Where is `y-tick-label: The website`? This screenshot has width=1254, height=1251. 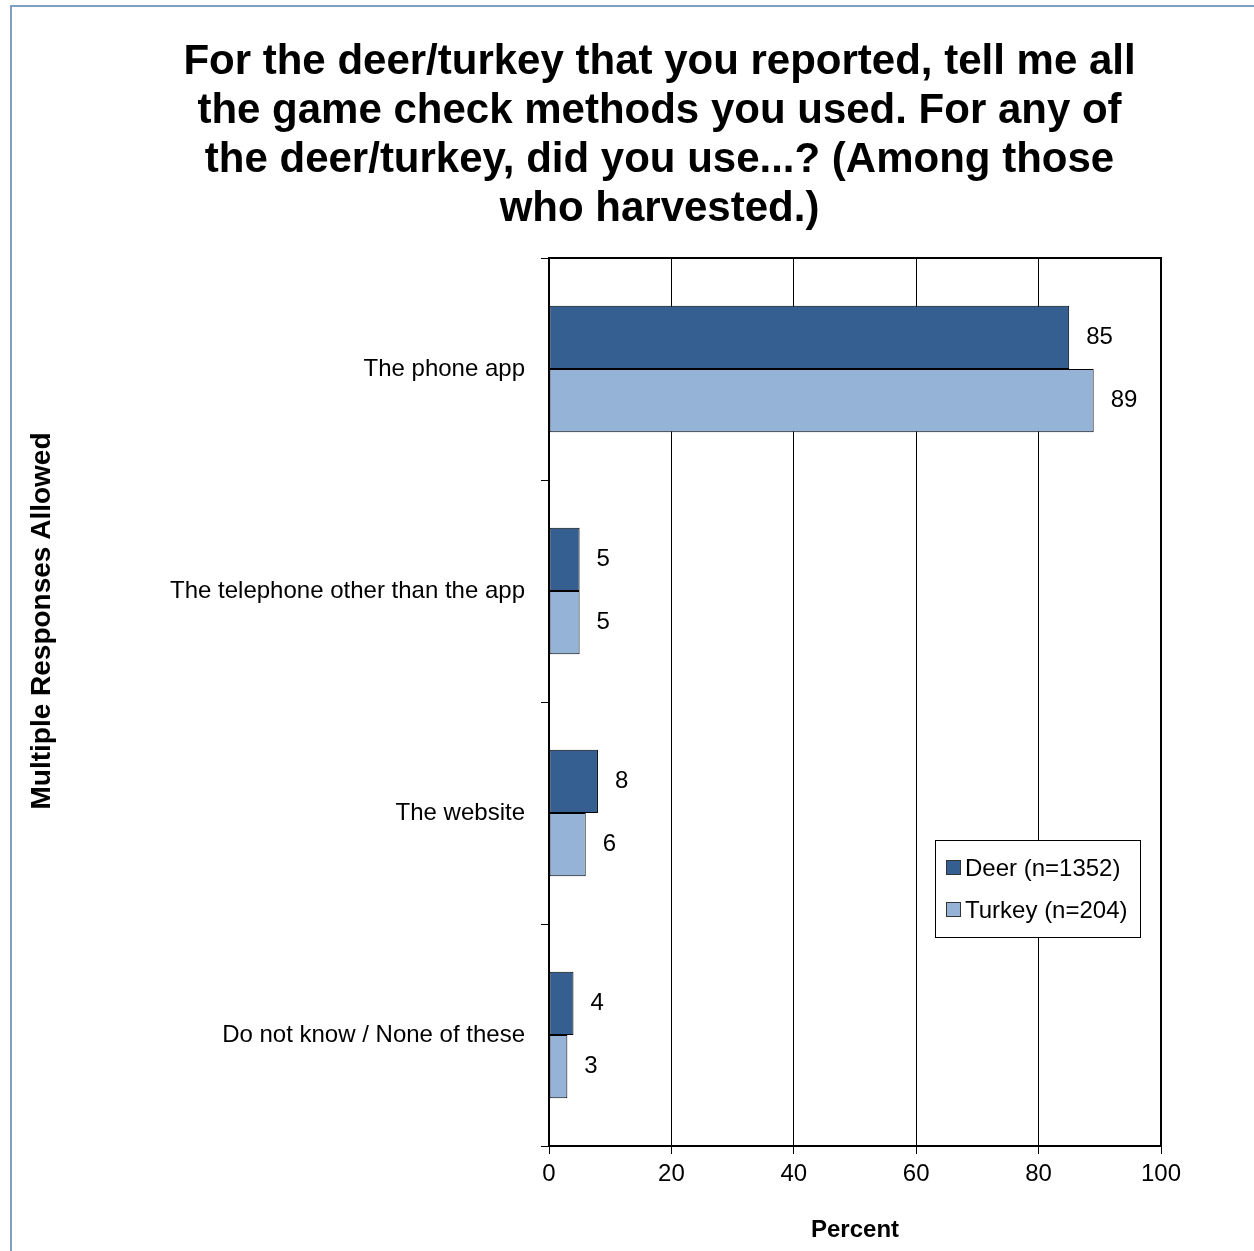 y-tick-label: The website is located at coordinates (460, 811).